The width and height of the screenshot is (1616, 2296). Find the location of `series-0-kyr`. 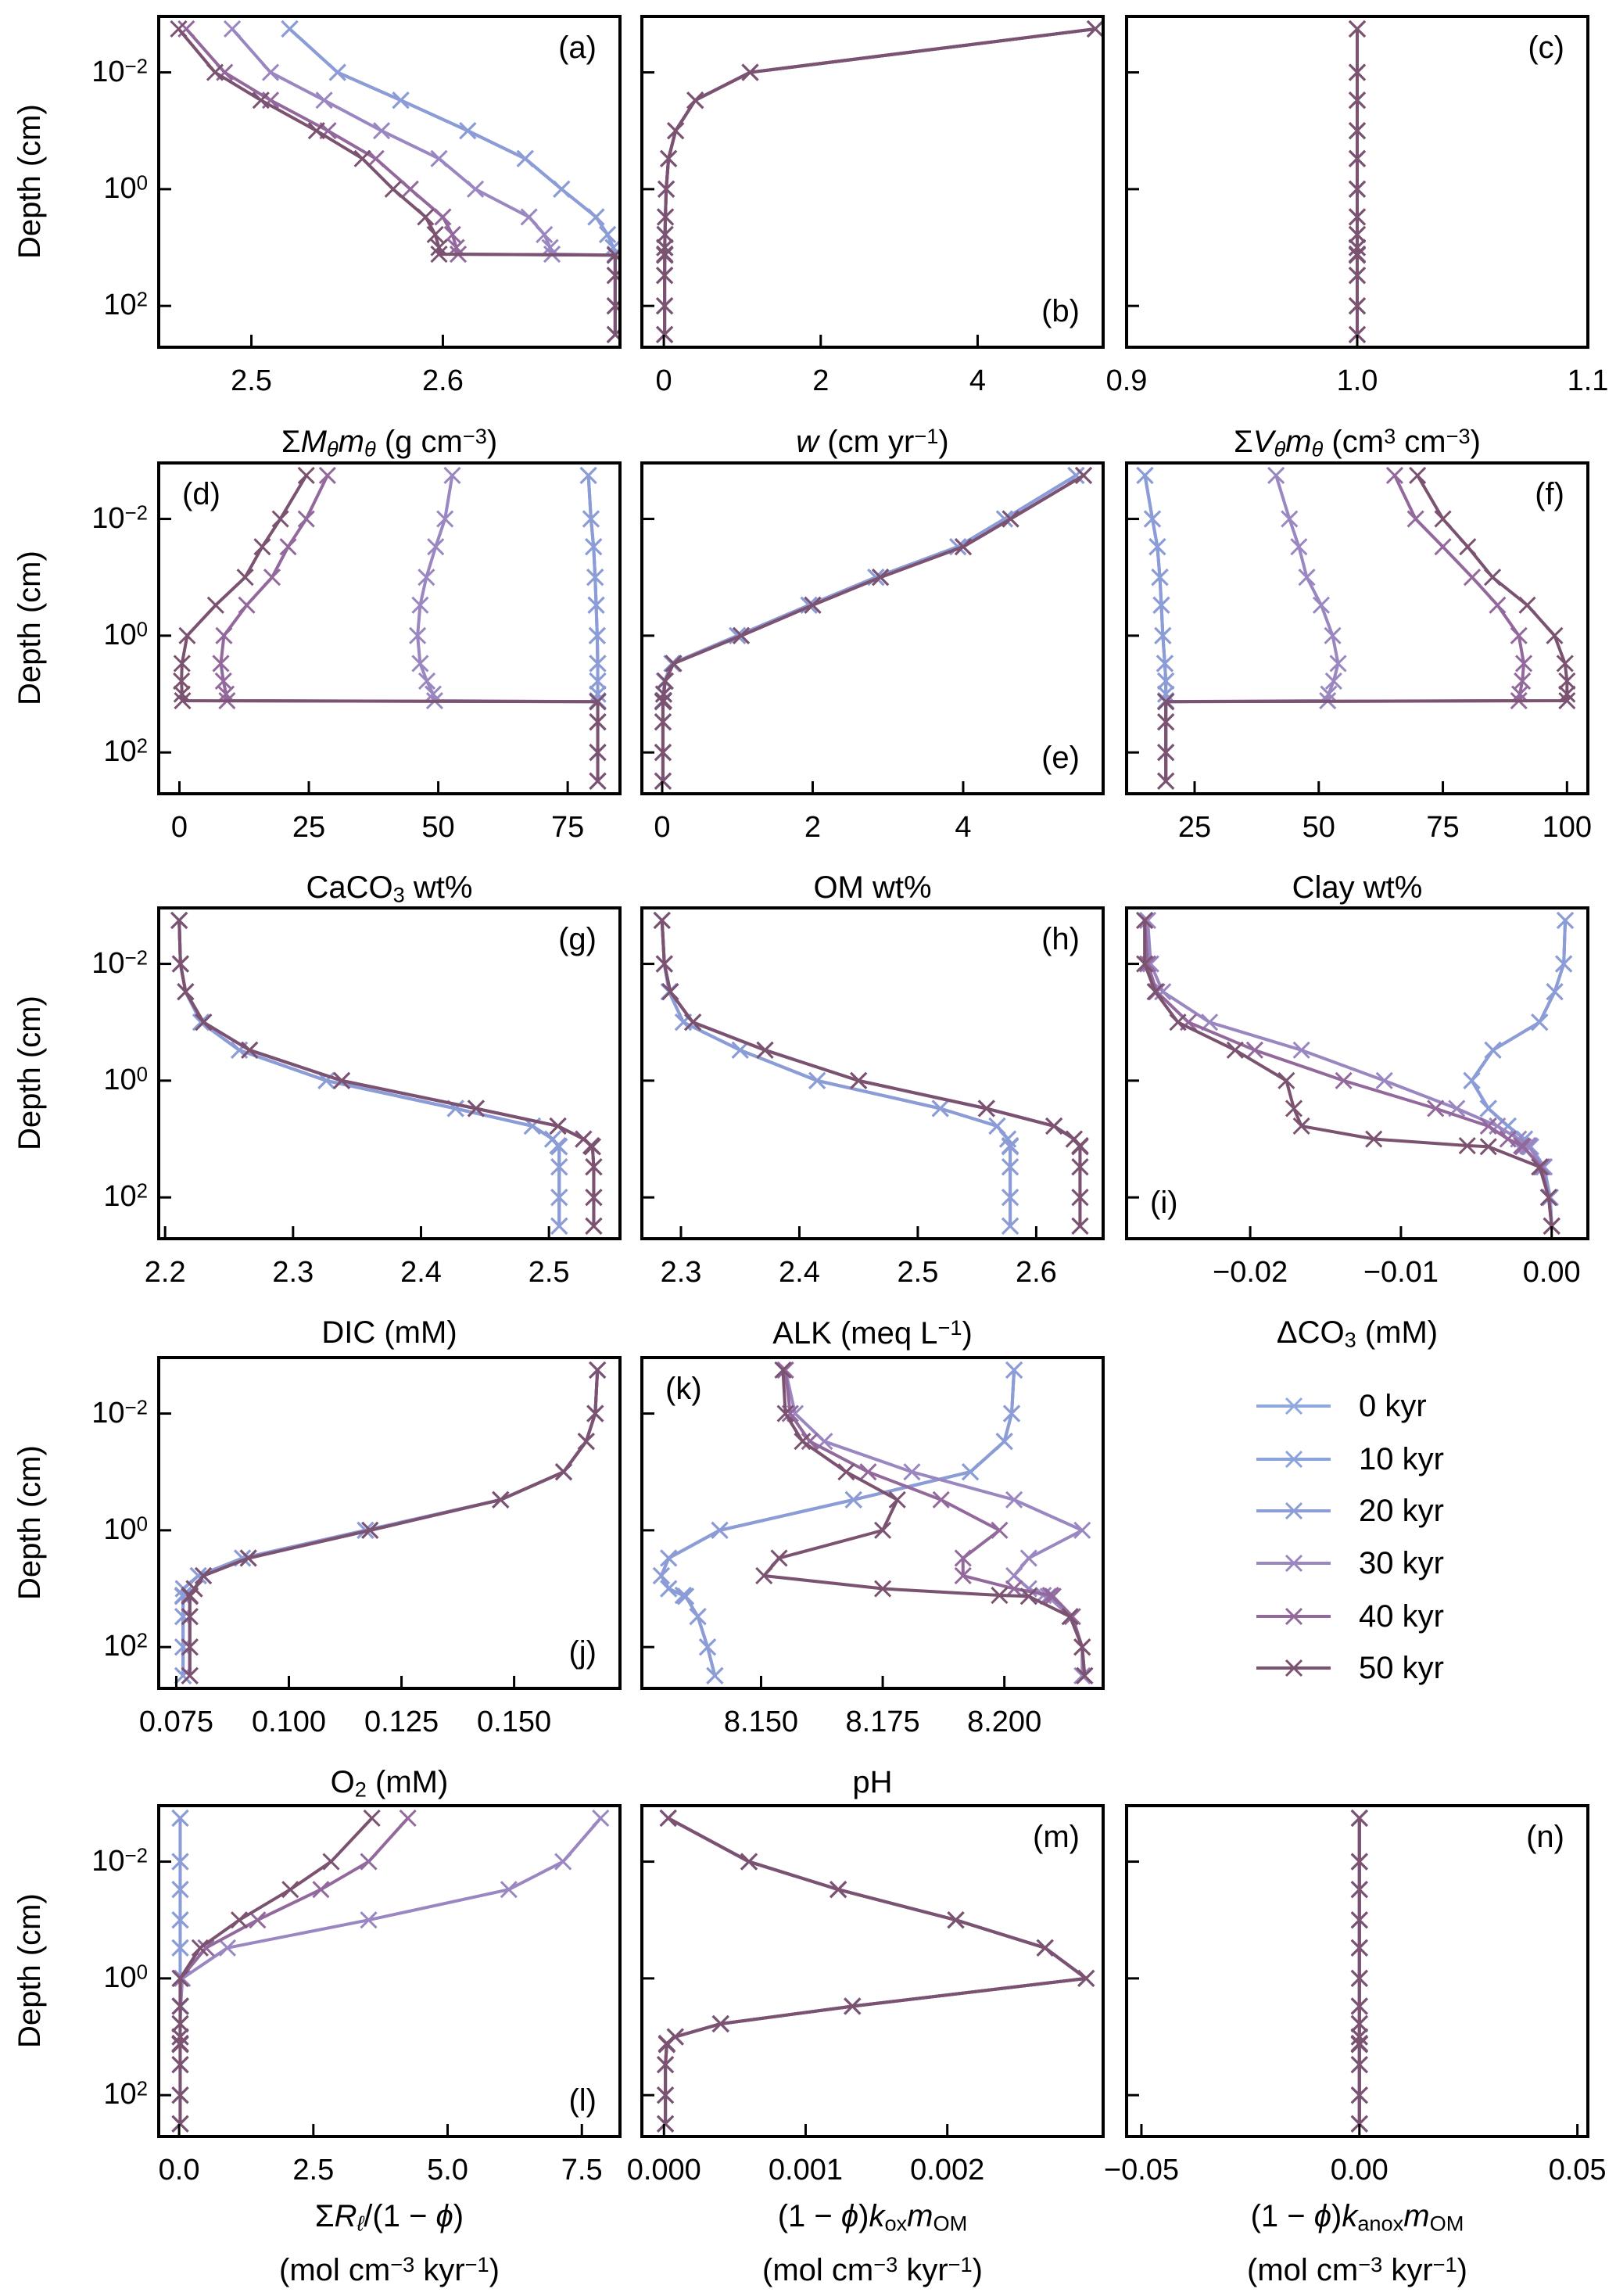

series-0-kyr is located at coordinates (876, 1971).